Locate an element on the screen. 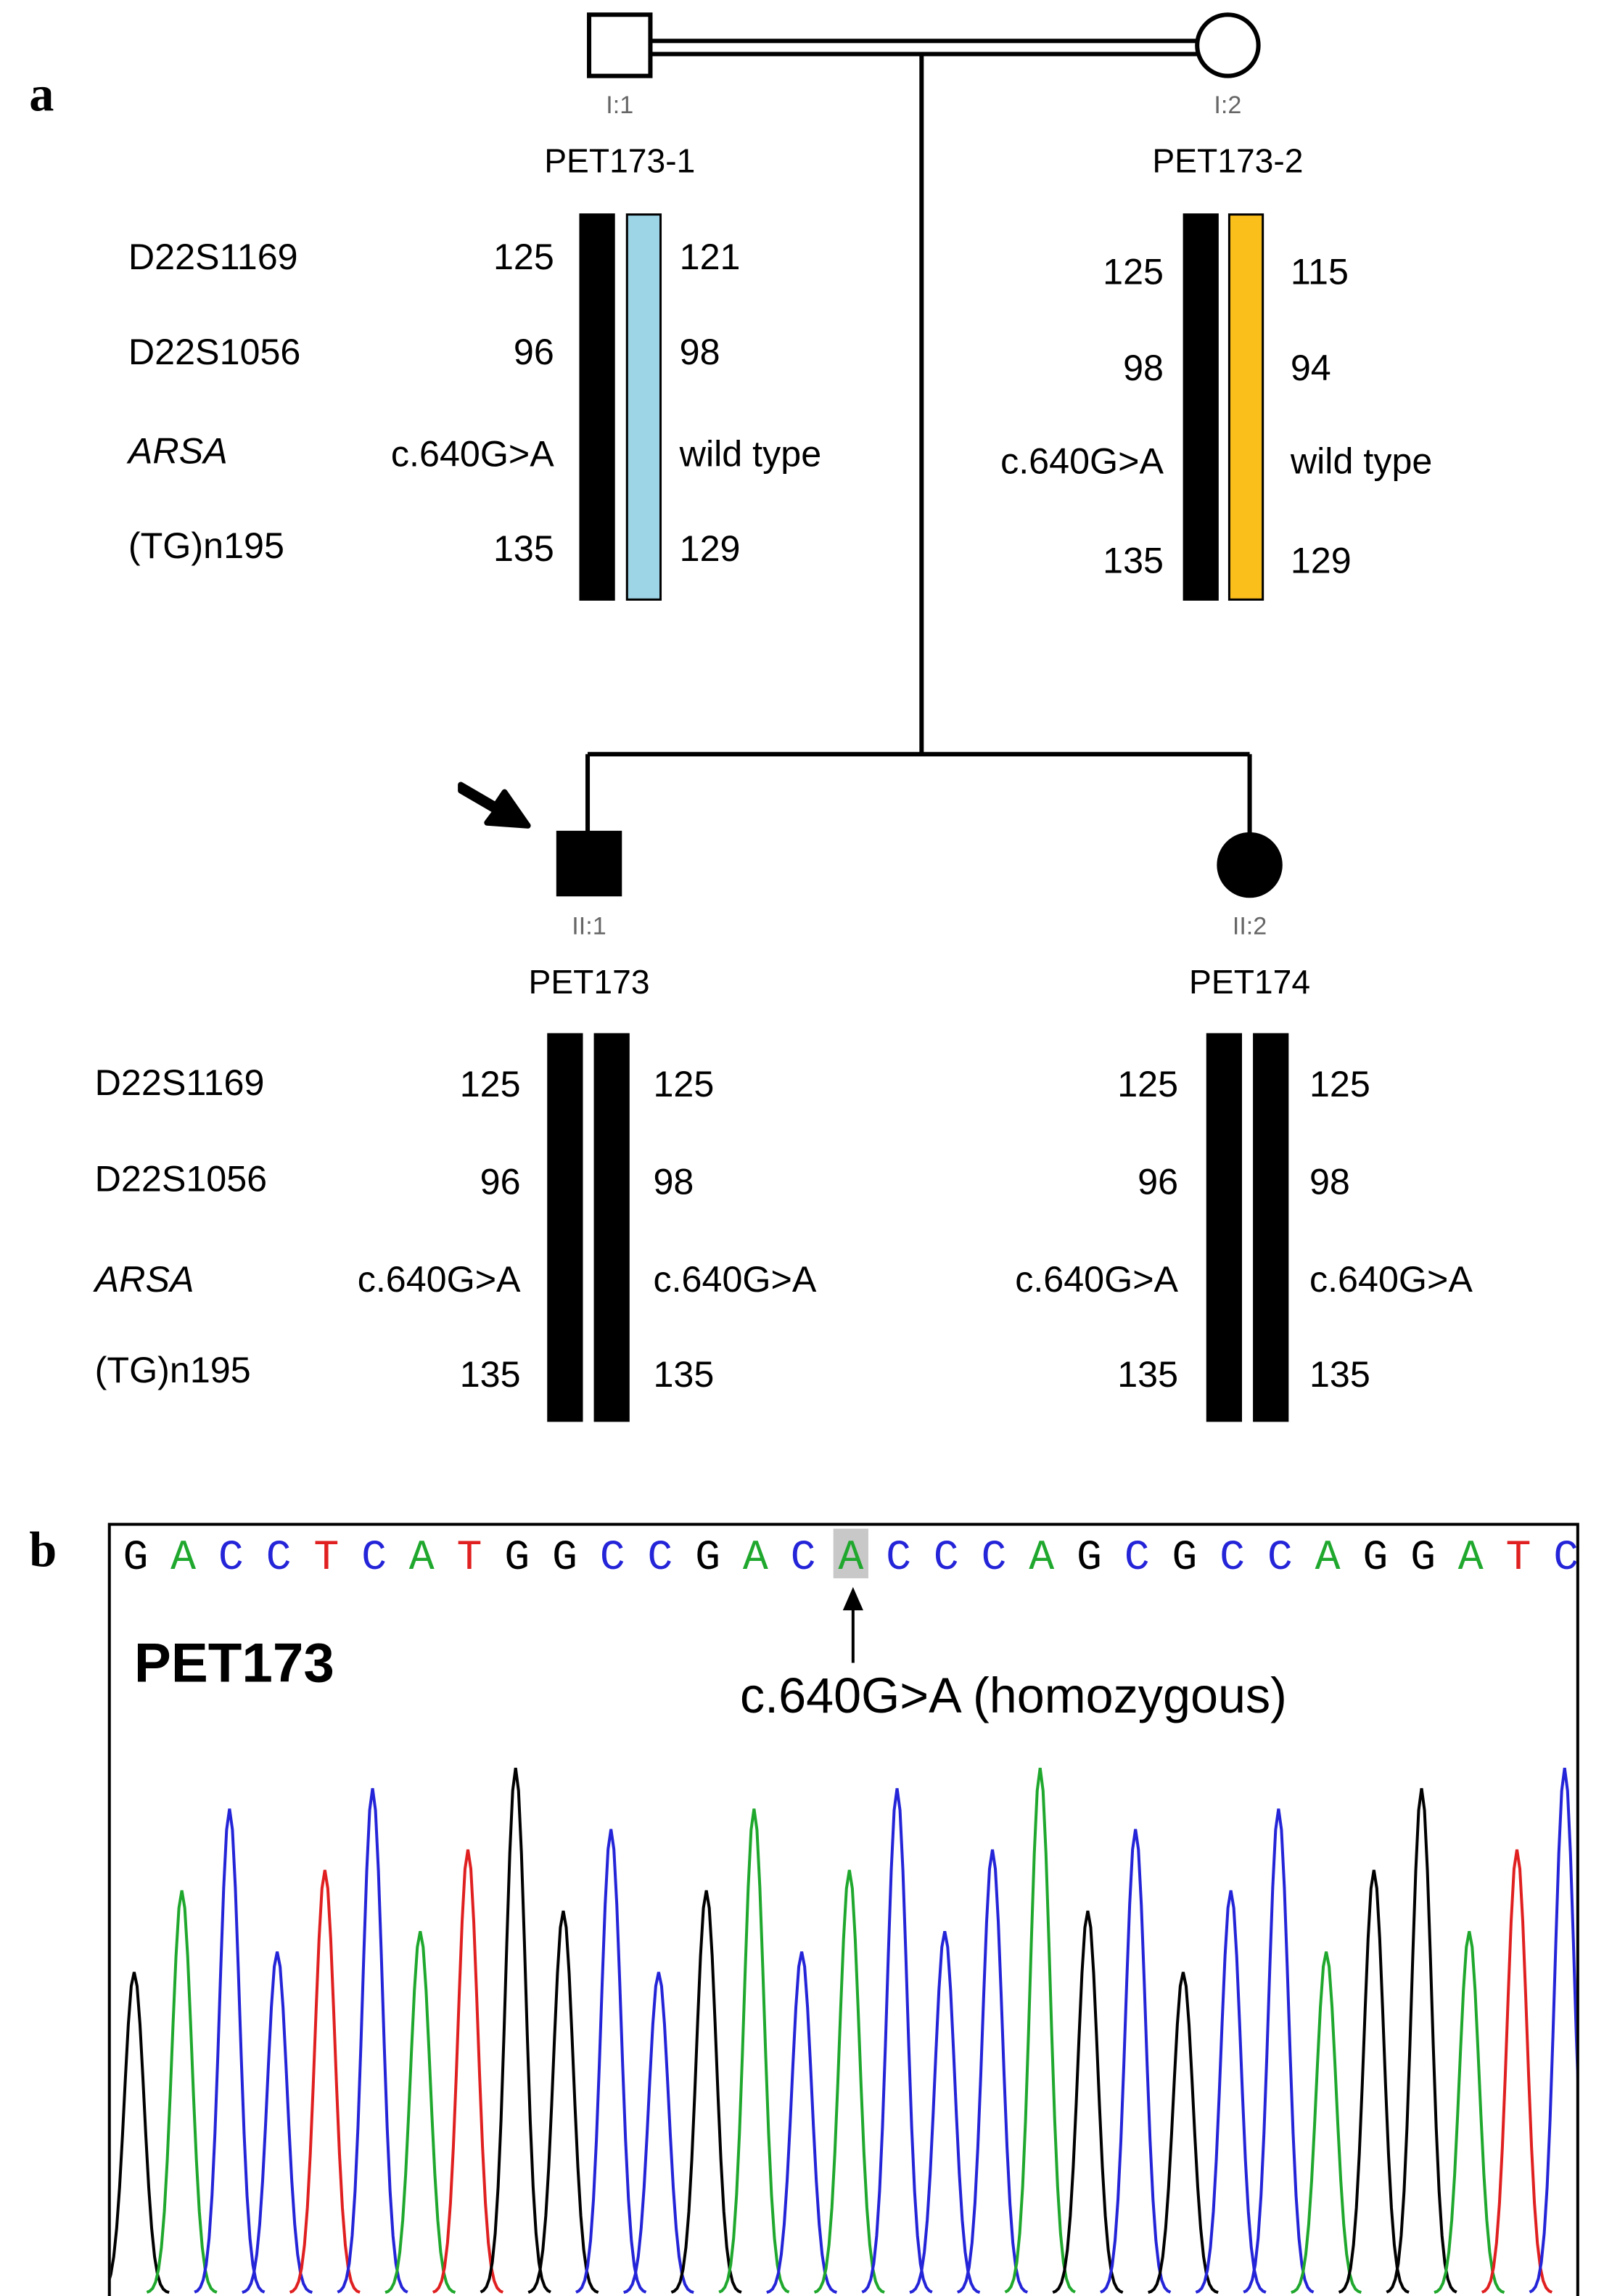 Image resolution: width=1604 pixels, height=2296 pixels. allele: 121 is located at coordinates (710, 257).